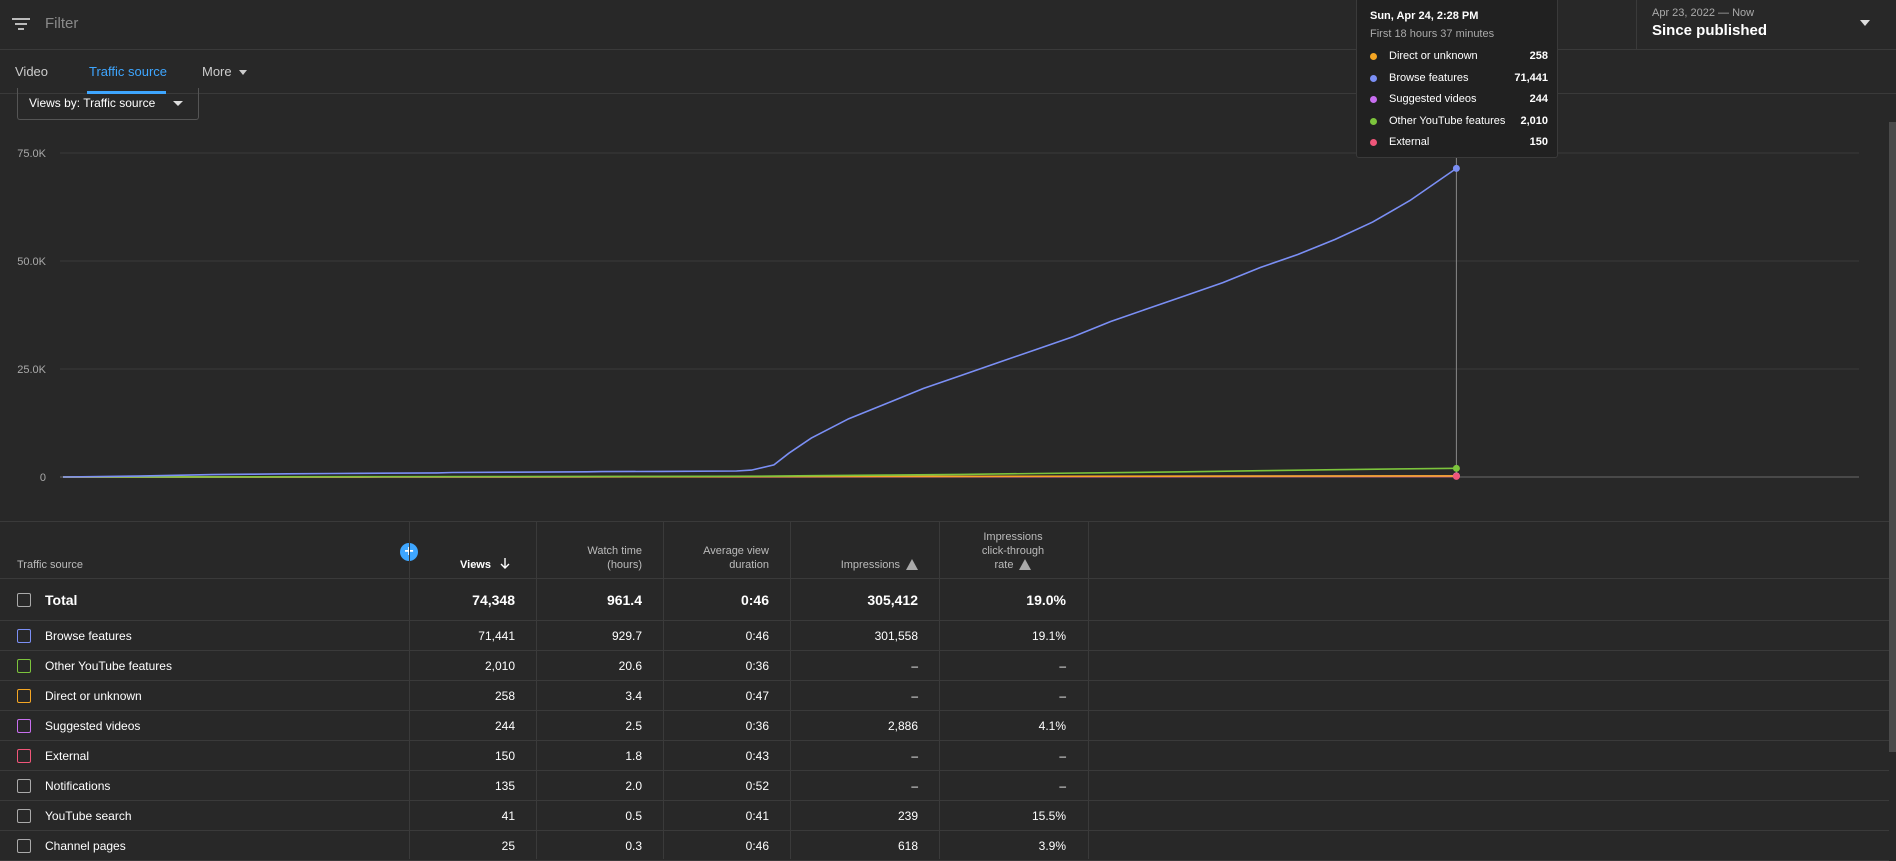 The height and width of the screenshot is (861, 1896). I want to click on tooltip-series-value: 150, so click(1538, 142).